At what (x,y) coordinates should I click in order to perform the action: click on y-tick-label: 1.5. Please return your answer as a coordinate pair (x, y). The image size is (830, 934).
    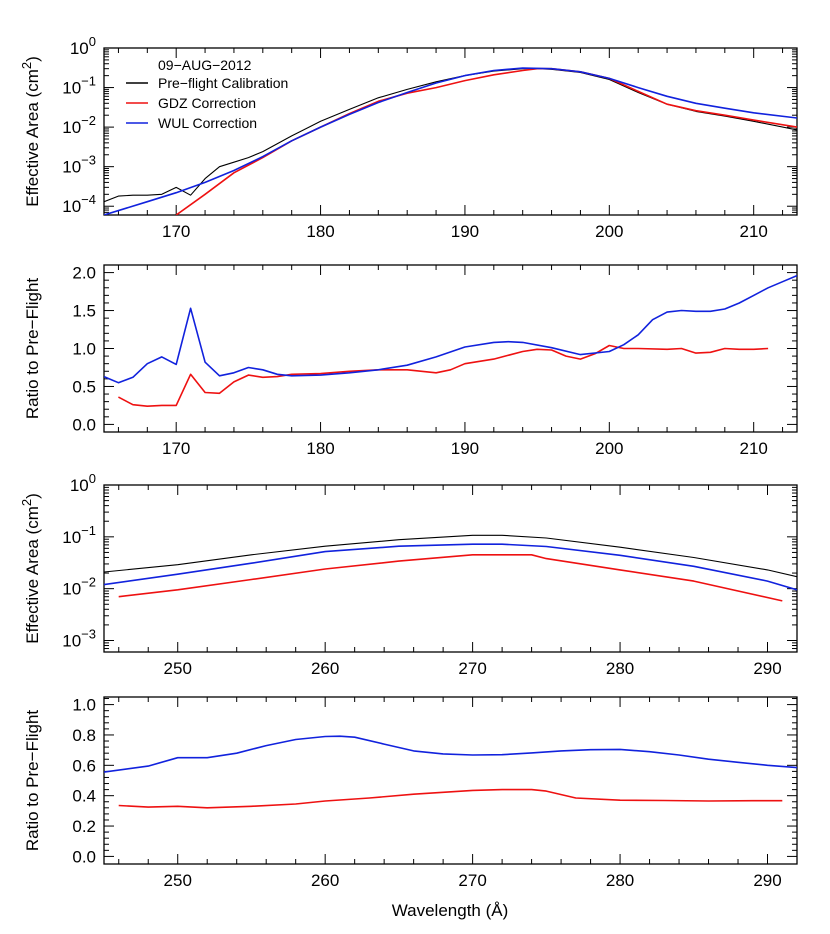
    Looking at the image, I should click on (84, 311).